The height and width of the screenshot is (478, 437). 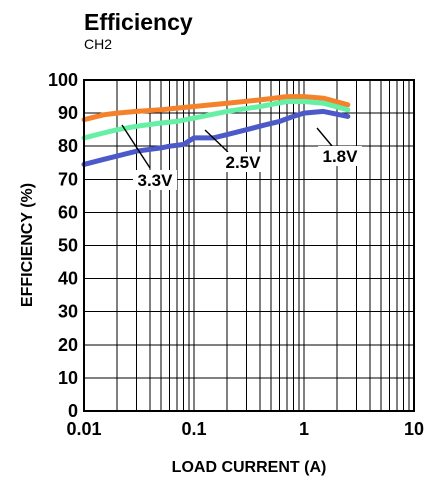 I want to click on series-layer, so click(x=216, y=130).